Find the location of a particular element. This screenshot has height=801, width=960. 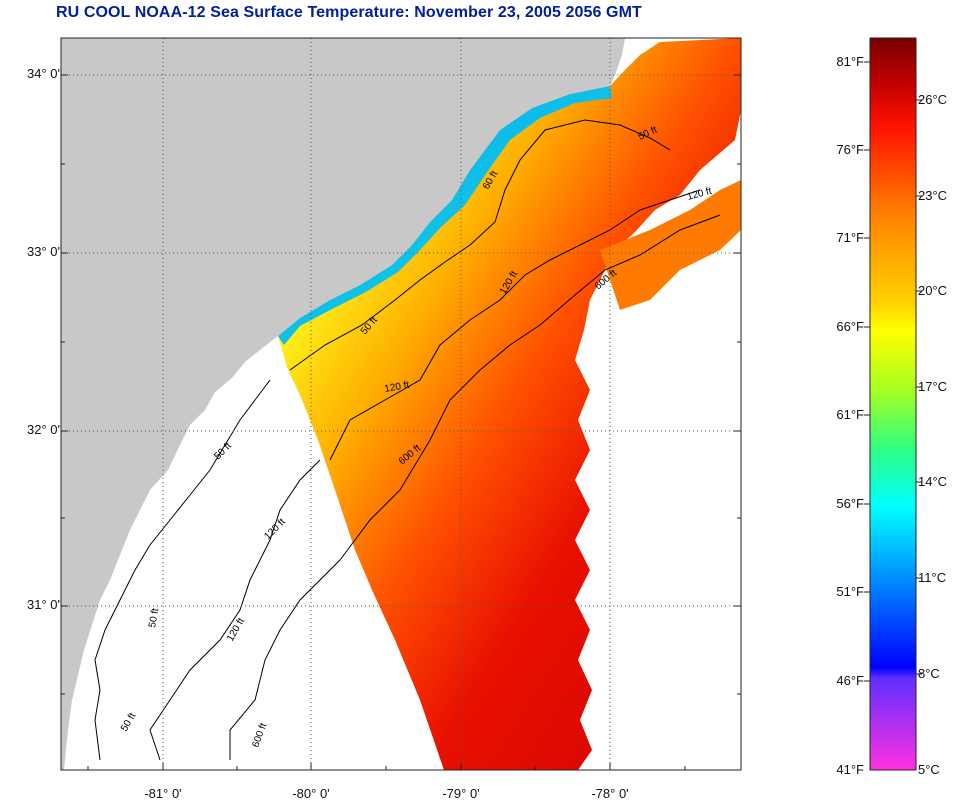

lon-label-80: -80° 0' is located at coordinates (311, 793).